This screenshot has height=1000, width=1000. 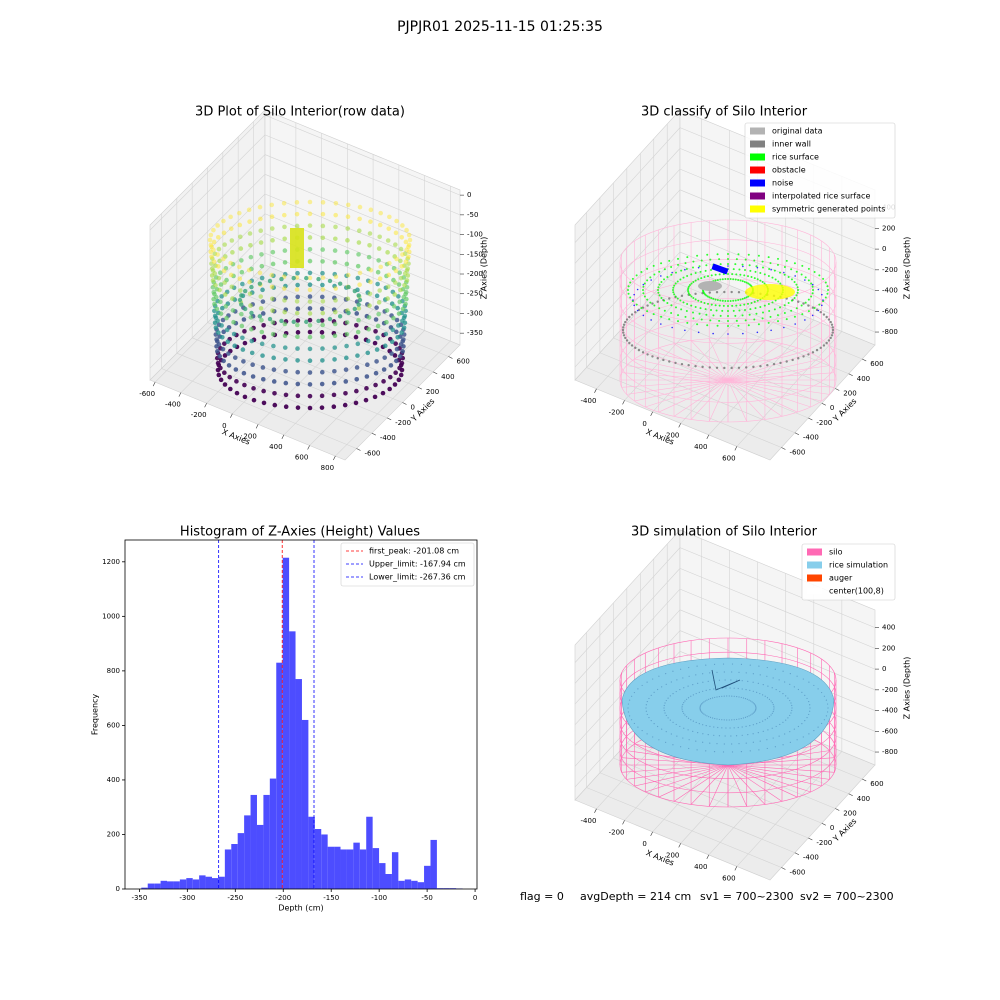 I want to click on legend-swatch, so click(x=814, y=578).